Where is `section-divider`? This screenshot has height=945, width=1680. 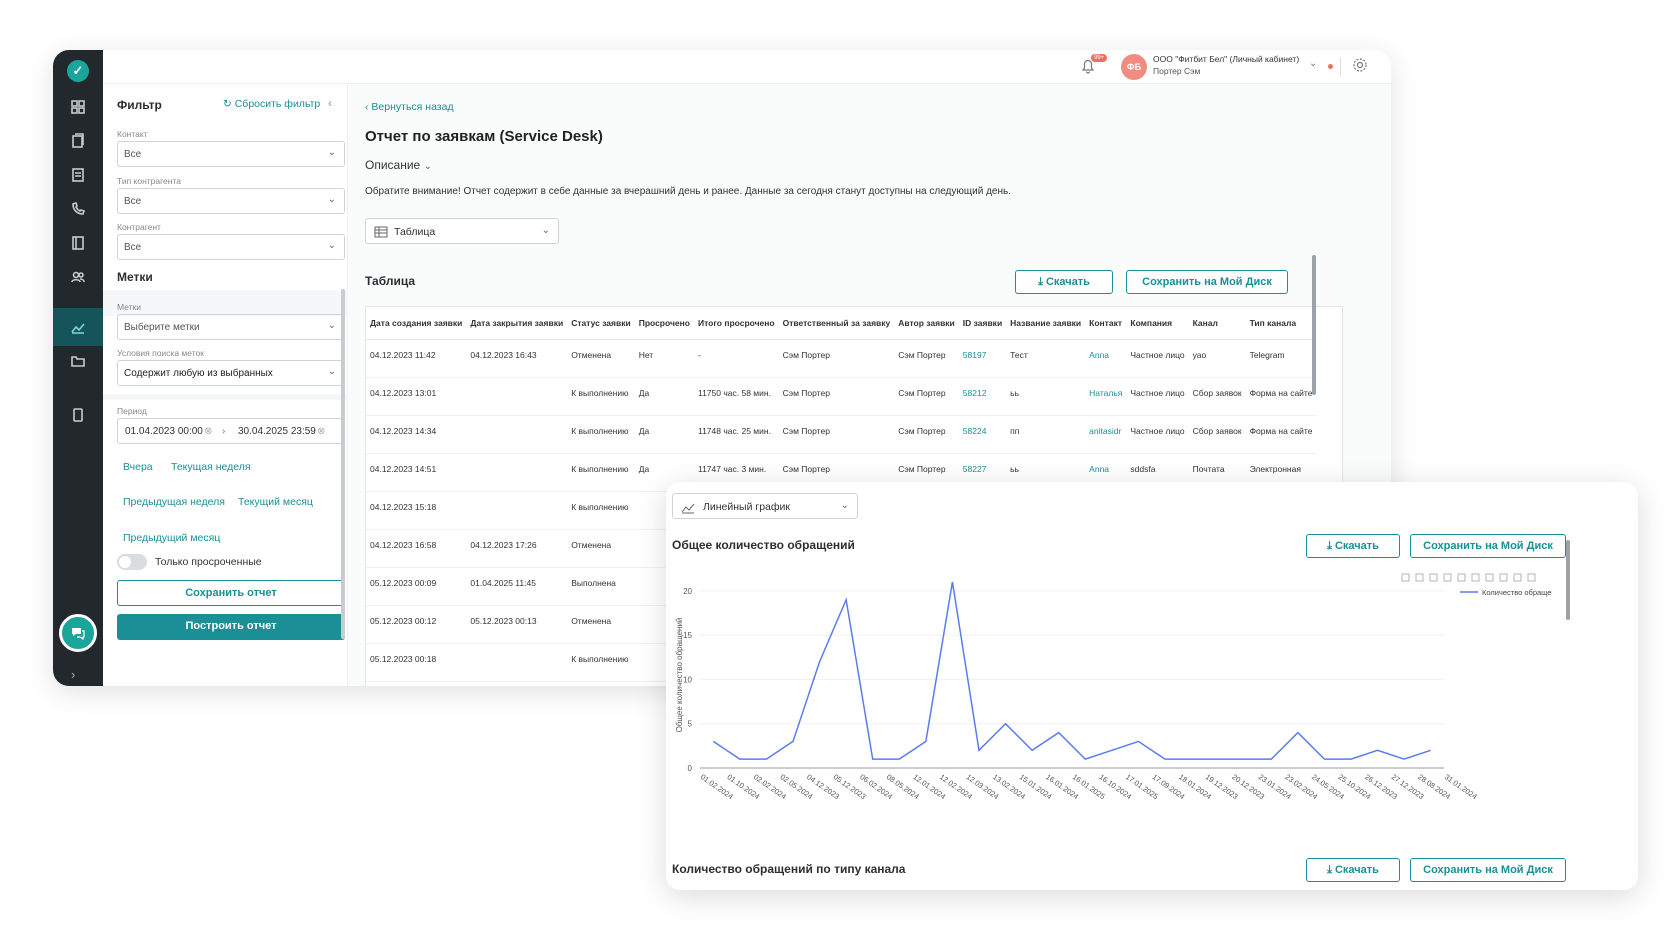 section-divider is located at coordinates (225, 397).